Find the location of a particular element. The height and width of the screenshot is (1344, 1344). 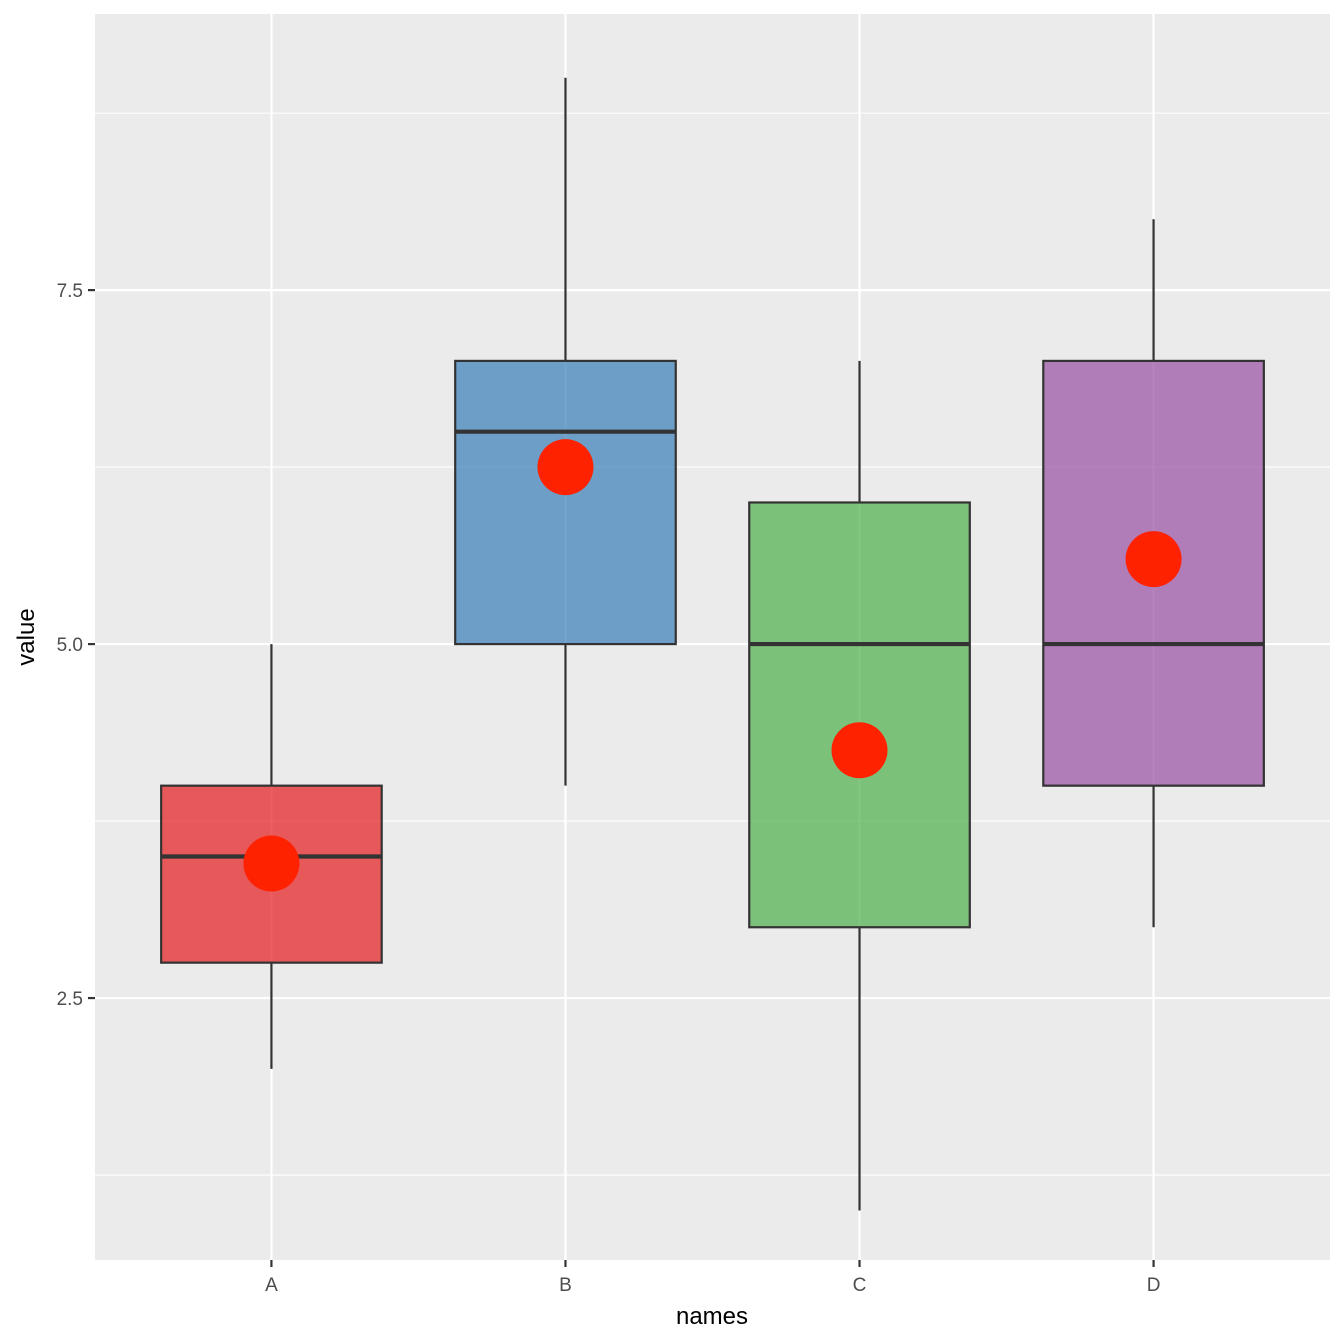

mean-point-D is located at coordinates (1153, 559).